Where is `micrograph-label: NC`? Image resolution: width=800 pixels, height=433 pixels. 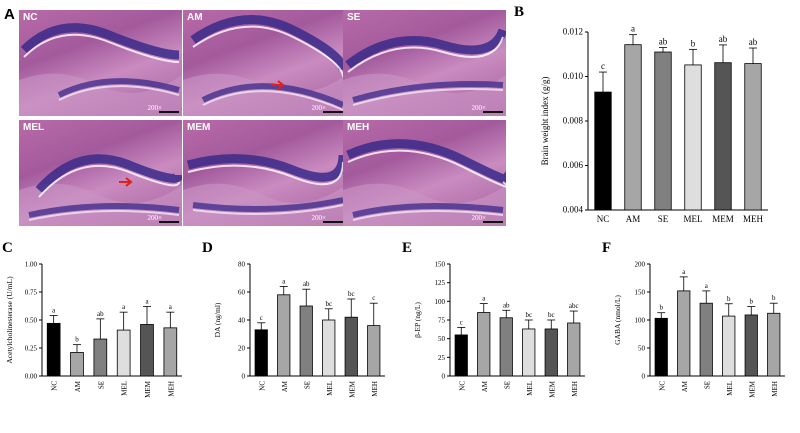 micrograph-label: NC is located at coordinates (30, 17).